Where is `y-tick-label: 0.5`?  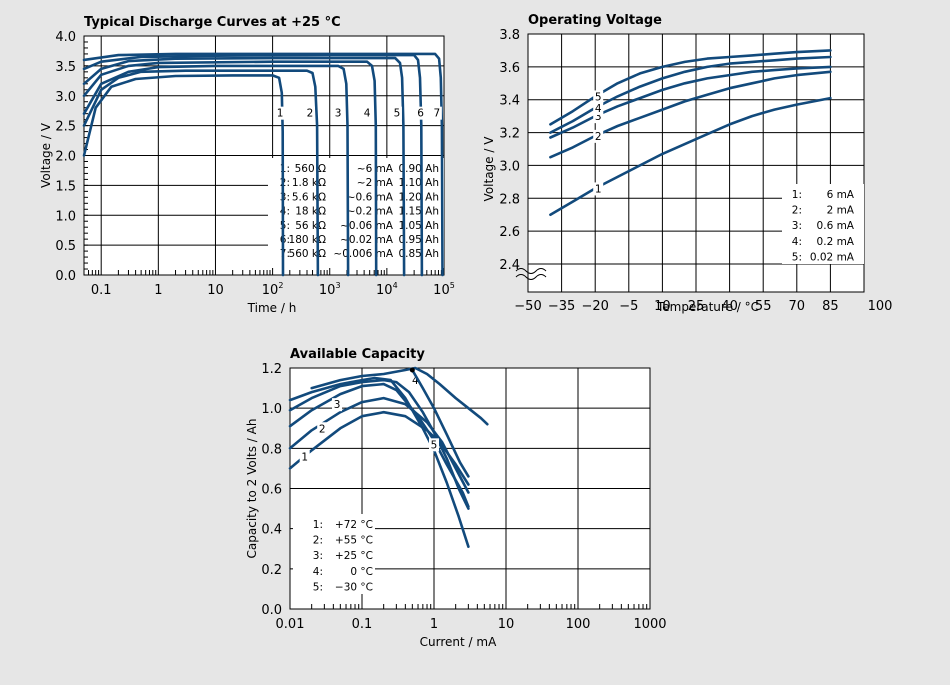 y-tick-label: 0.5 is located at coordinates (65, 246).